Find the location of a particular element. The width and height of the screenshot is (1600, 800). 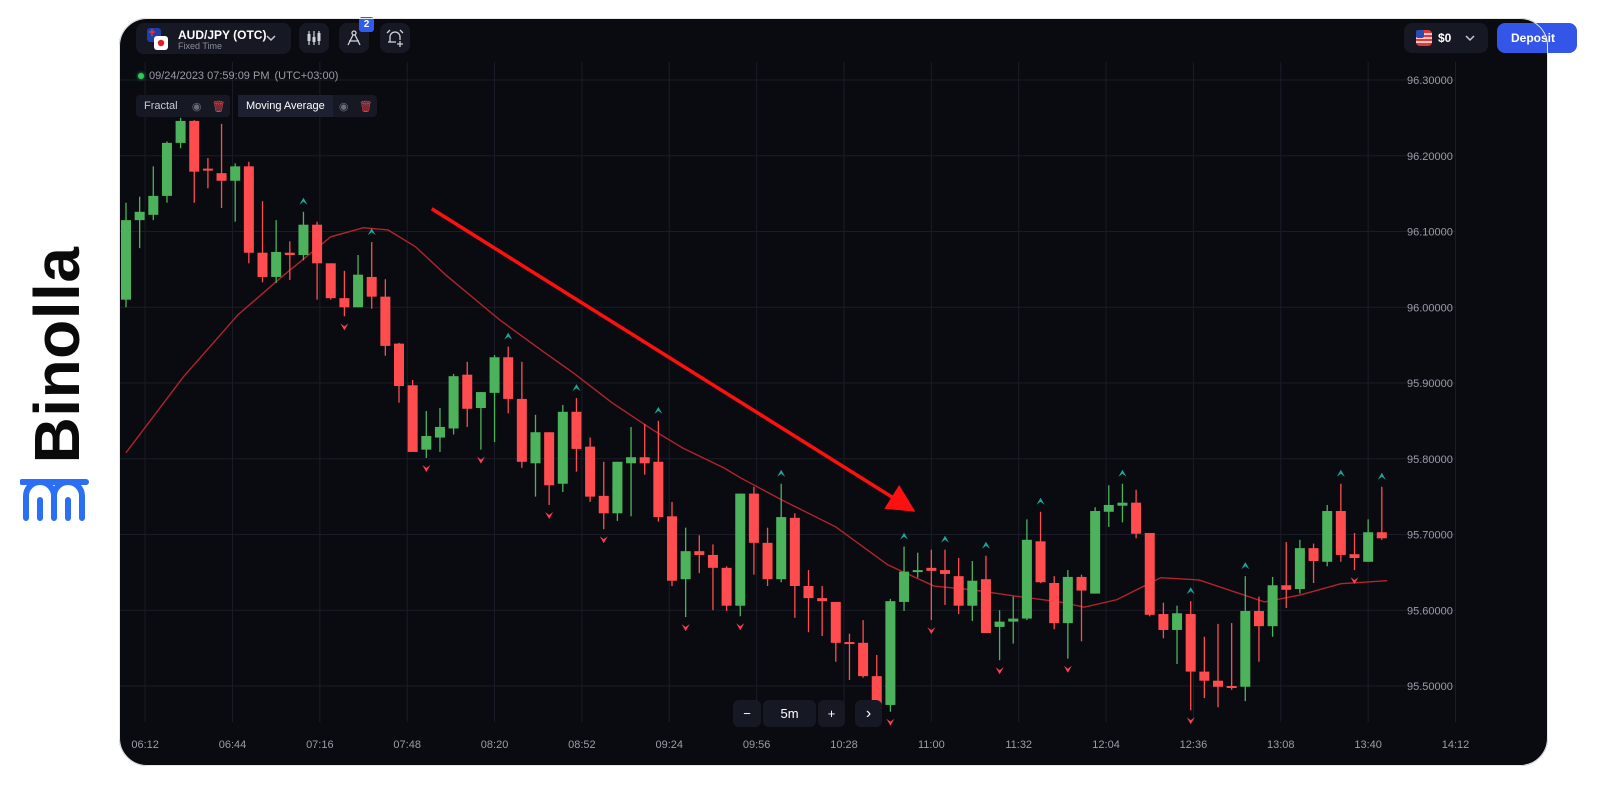

time-tick-label: 08:52 is located at coordinates (582, 745).